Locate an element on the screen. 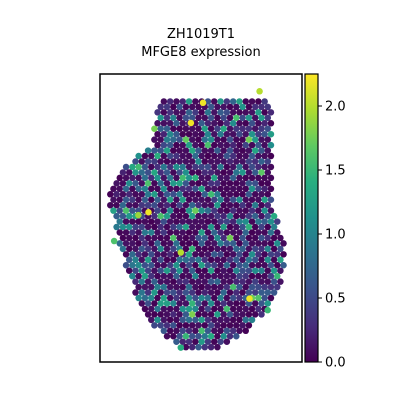 This screenshot has height=400, width=400. chart-title-gene: MFGE8 expression is located at coordinates (201, 52).